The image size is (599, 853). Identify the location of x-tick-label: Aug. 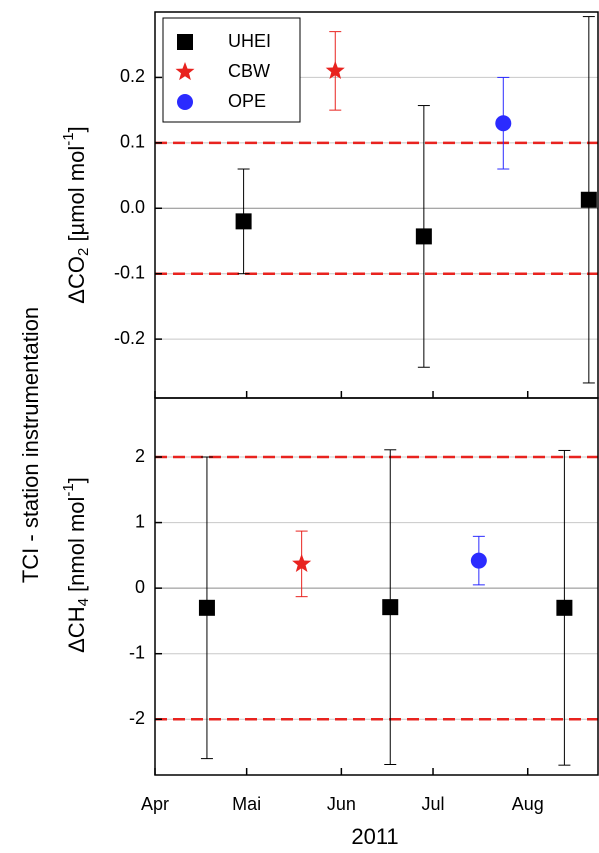
(528, 804).